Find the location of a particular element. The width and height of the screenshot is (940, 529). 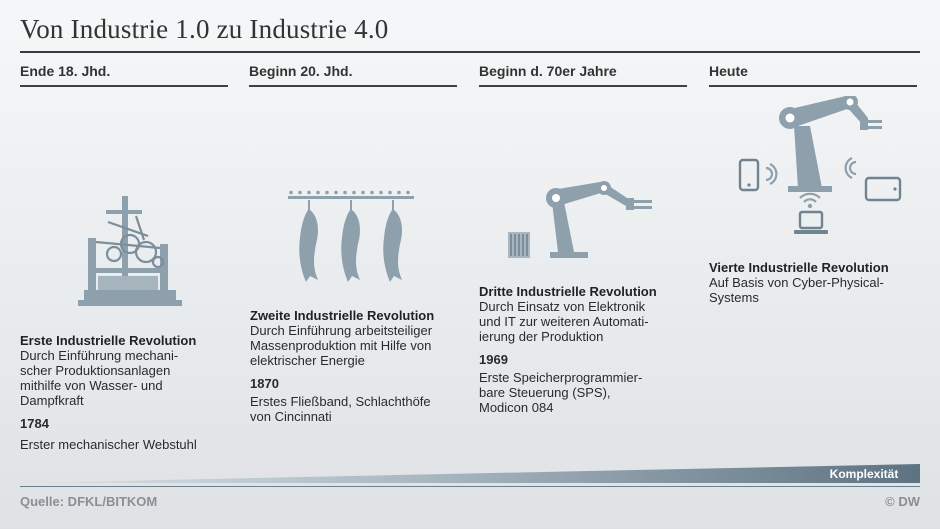

page-title: Von Industrie 1.0 zu Industrie 4.0 is located at coordinates (204, 29).